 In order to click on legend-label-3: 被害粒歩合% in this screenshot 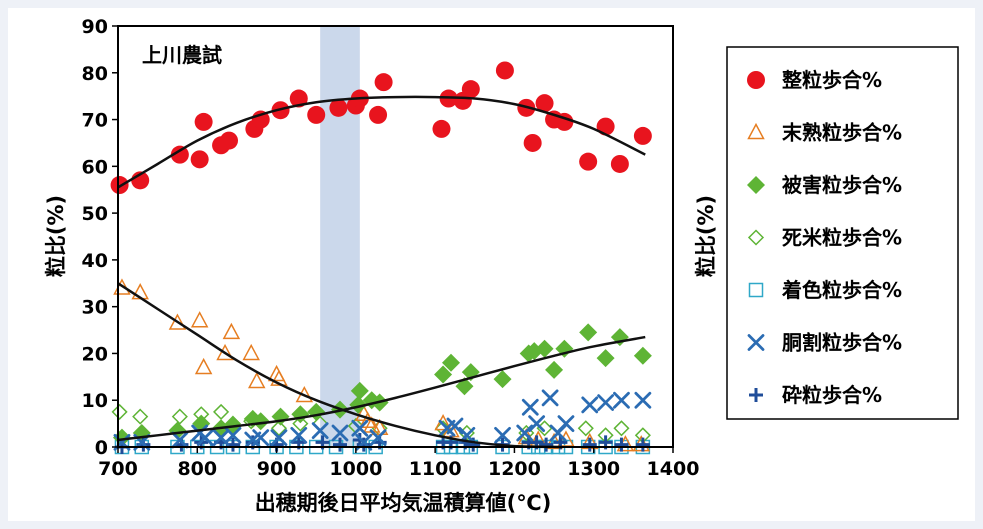, I will do `click(842, 185)`.